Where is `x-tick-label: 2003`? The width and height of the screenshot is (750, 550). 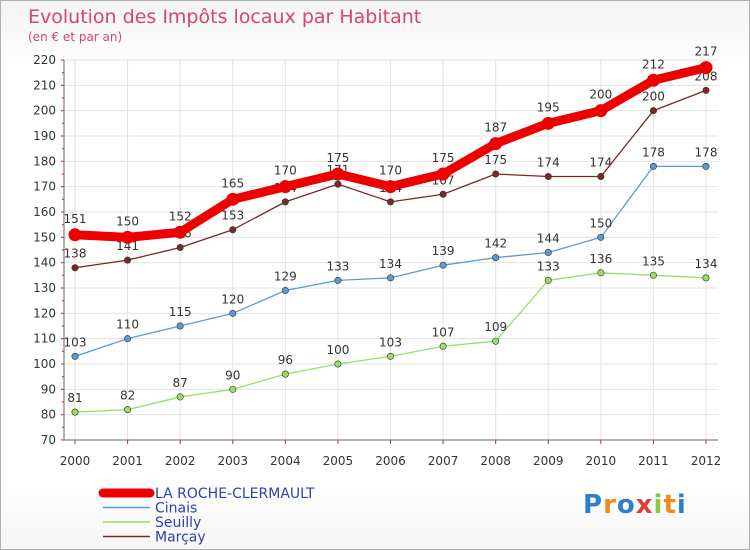 x-tick-label: 2003 is located at coordinates (232, 461).